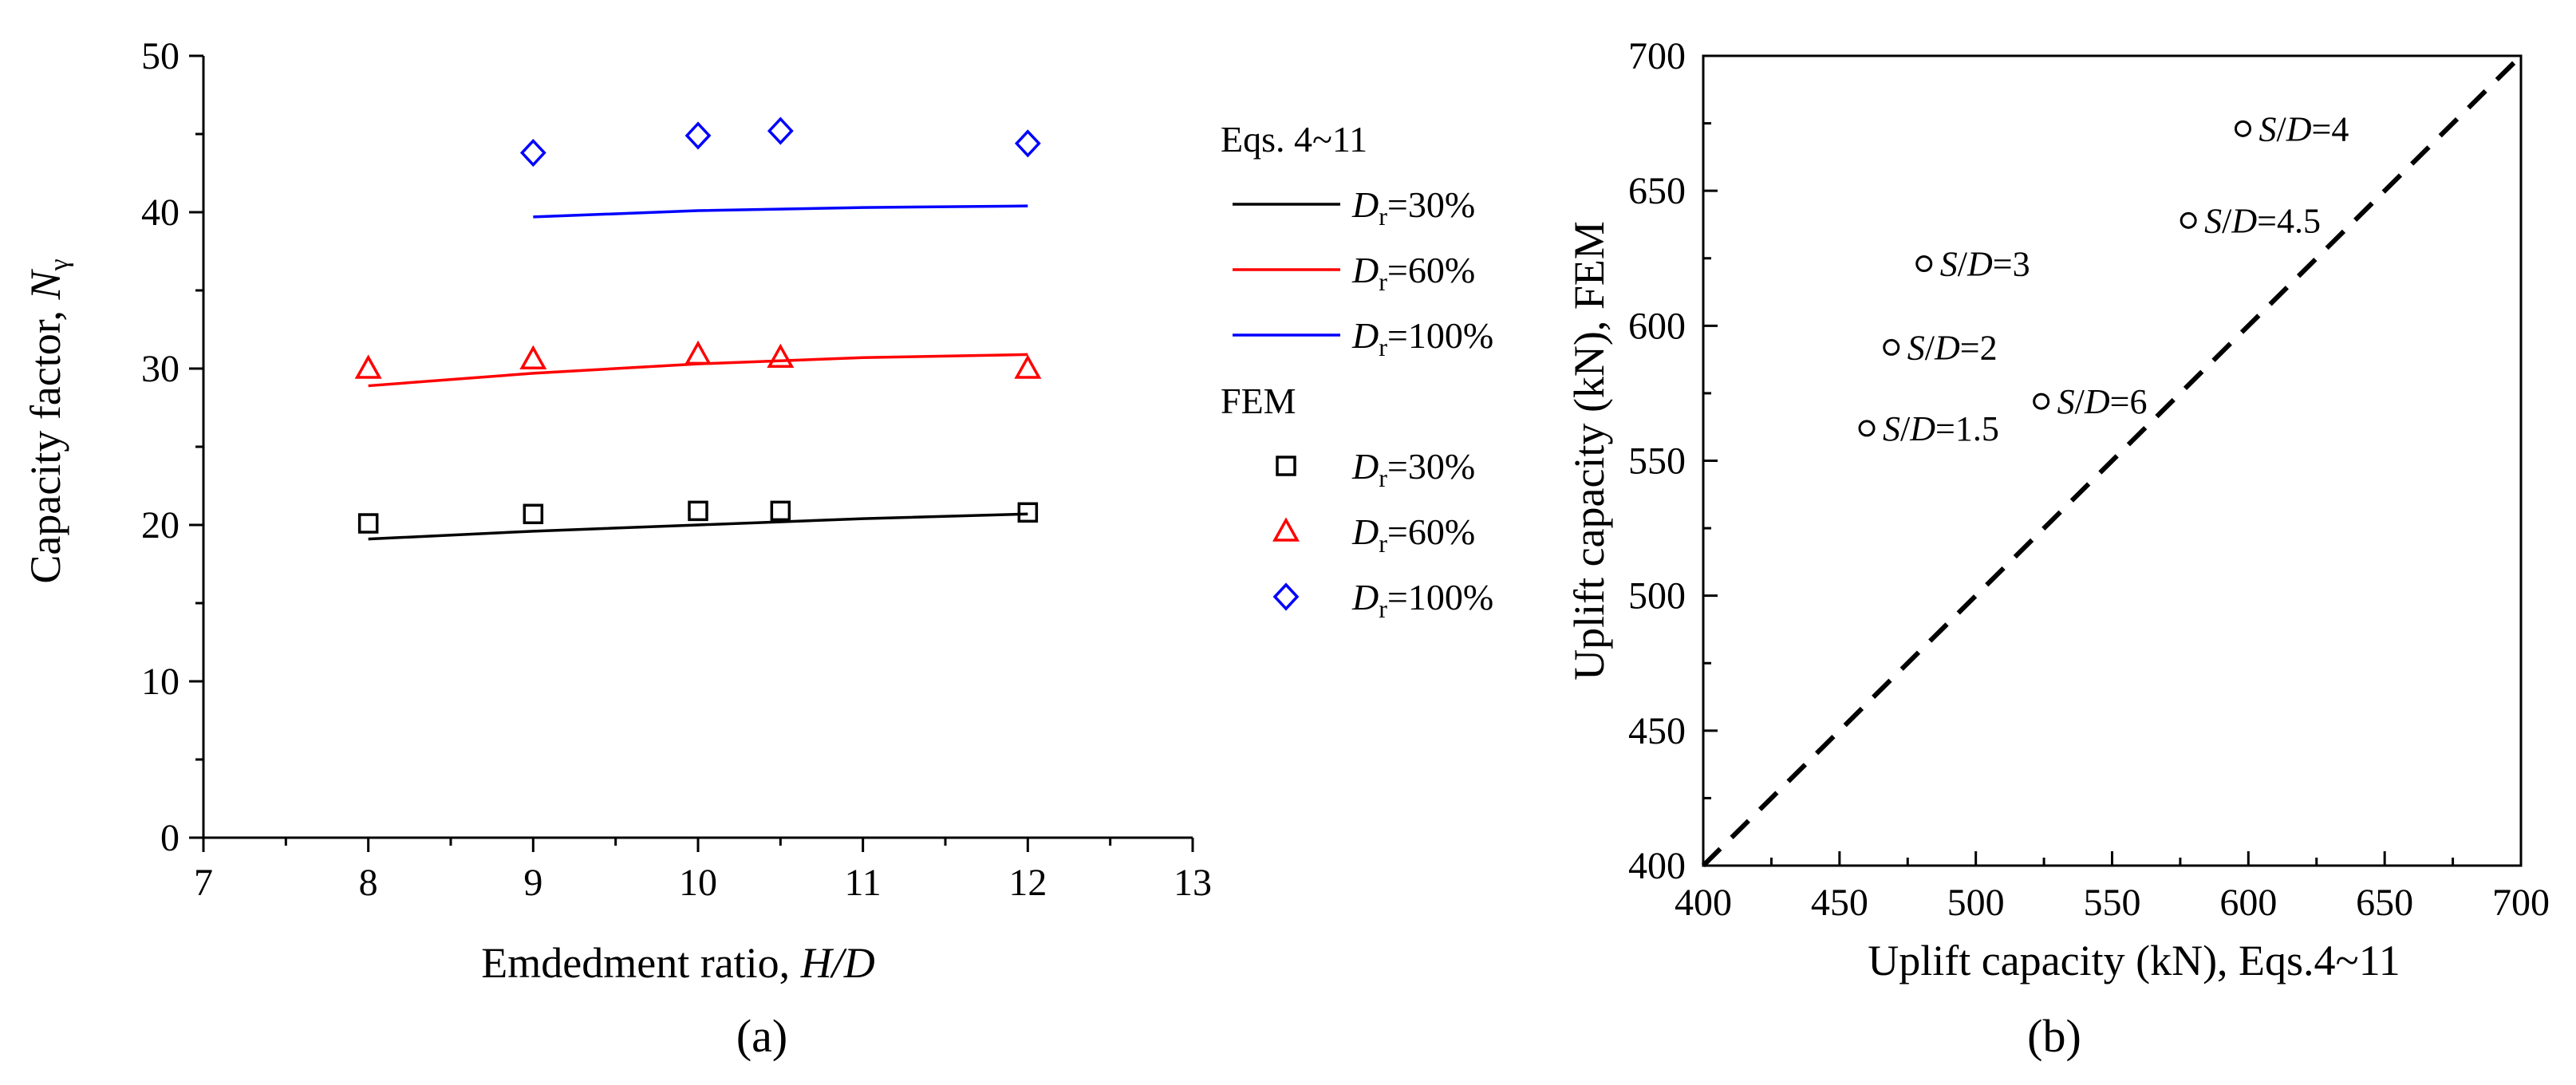 The image size is (2576, 1085). I want to click on x-tick-label: 400, so click(1704, 903).